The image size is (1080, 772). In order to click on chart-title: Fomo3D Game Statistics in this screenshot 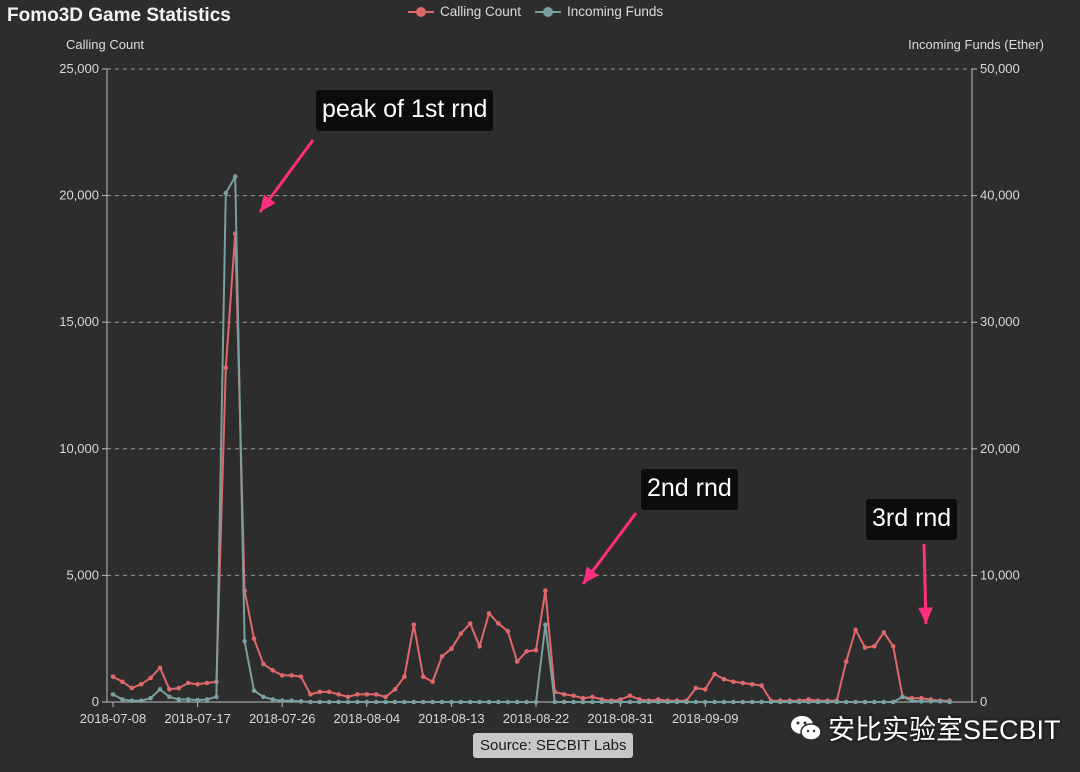, I will do `click(119, 15)`.